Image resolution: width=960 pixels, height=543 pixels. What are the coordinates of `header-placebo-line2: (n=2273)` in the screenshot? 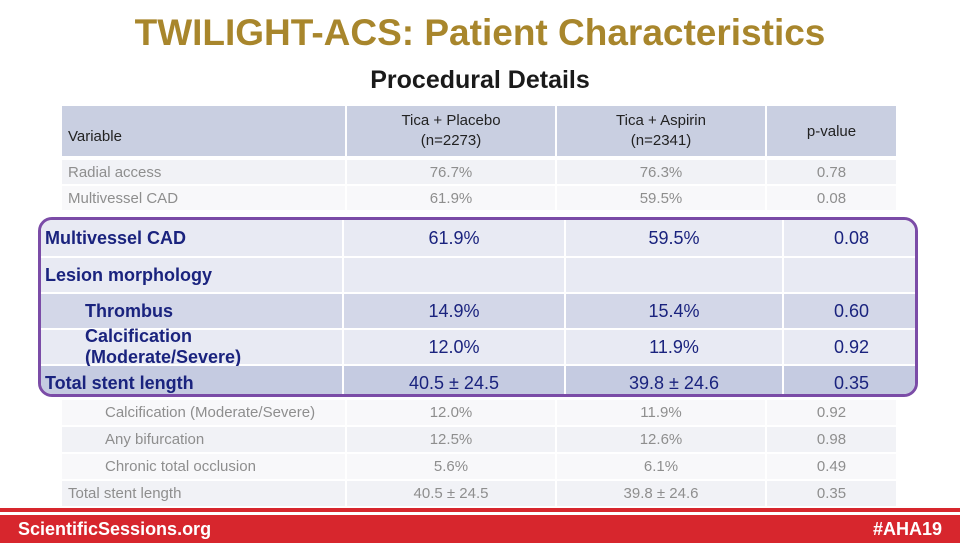 It's located at (451, 140).